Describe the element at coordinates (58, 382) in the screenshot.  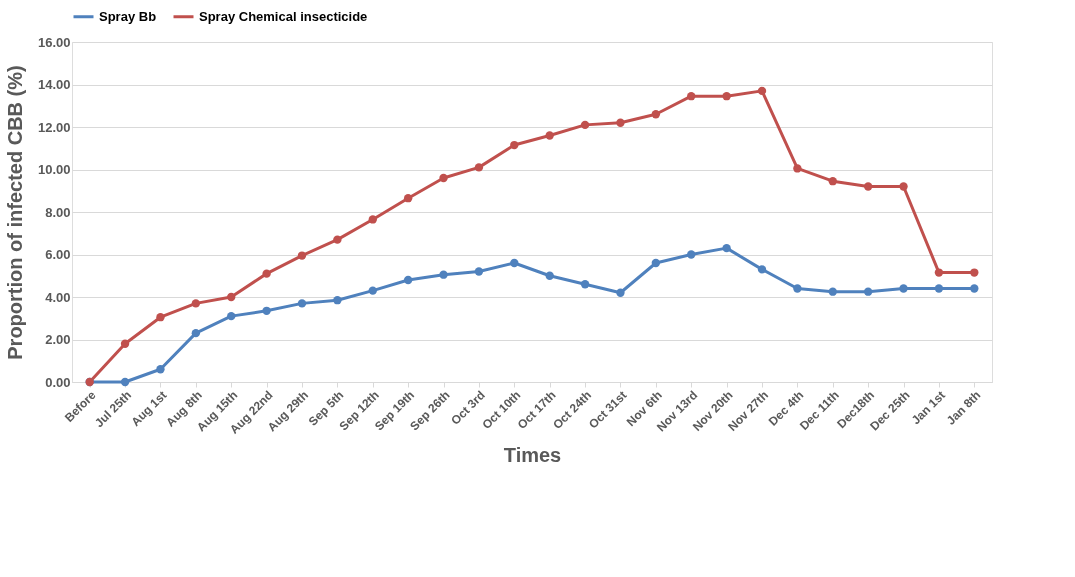
I see `y-tick-label: 0.00` at that location.